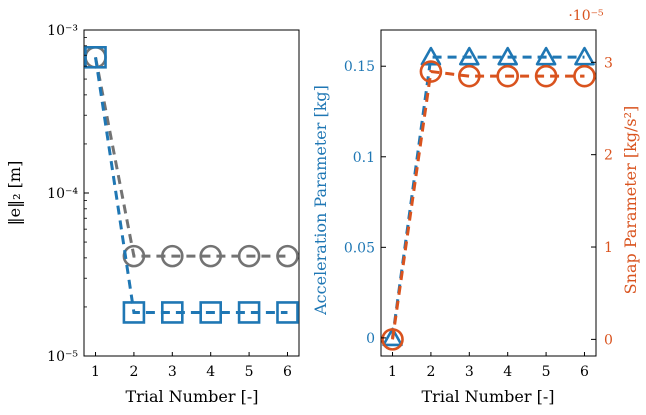  I want to click on right-left-y-tick-label: 0.1, so click(364, 158).